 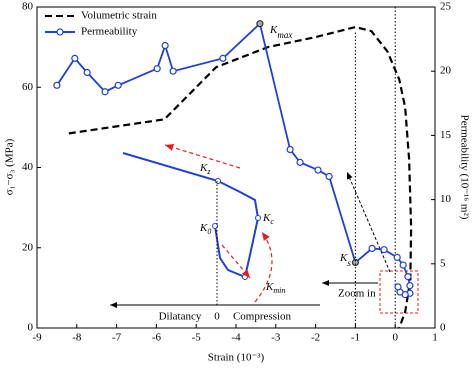 I want to click on x-tick-label: -7, so click(x=117, y=338).